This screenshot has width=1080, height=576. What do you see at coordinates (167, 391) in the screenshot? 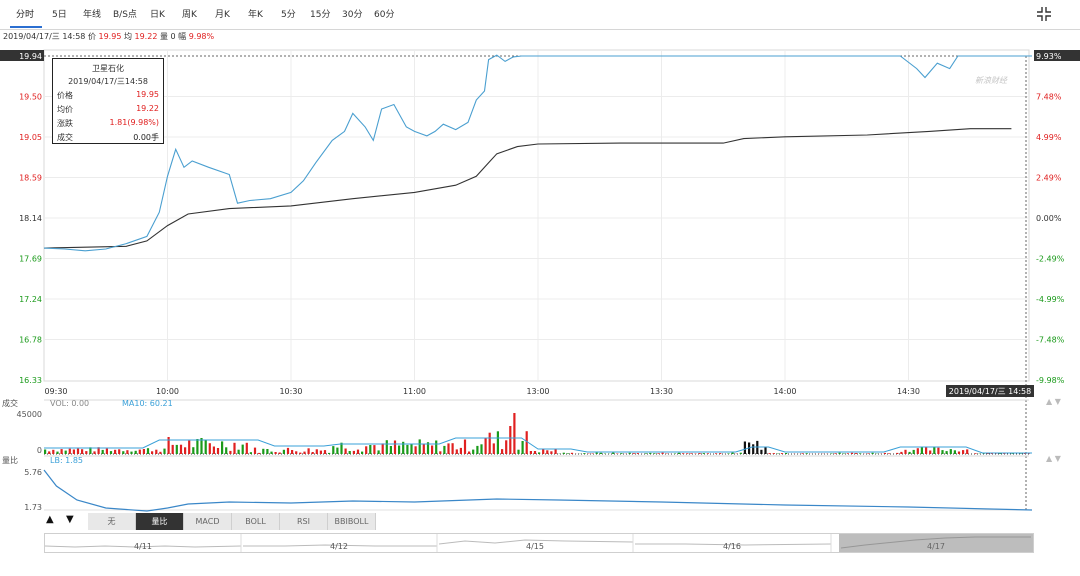
I see `time-tick-label: 10:00` at bounding box center [167, 391].